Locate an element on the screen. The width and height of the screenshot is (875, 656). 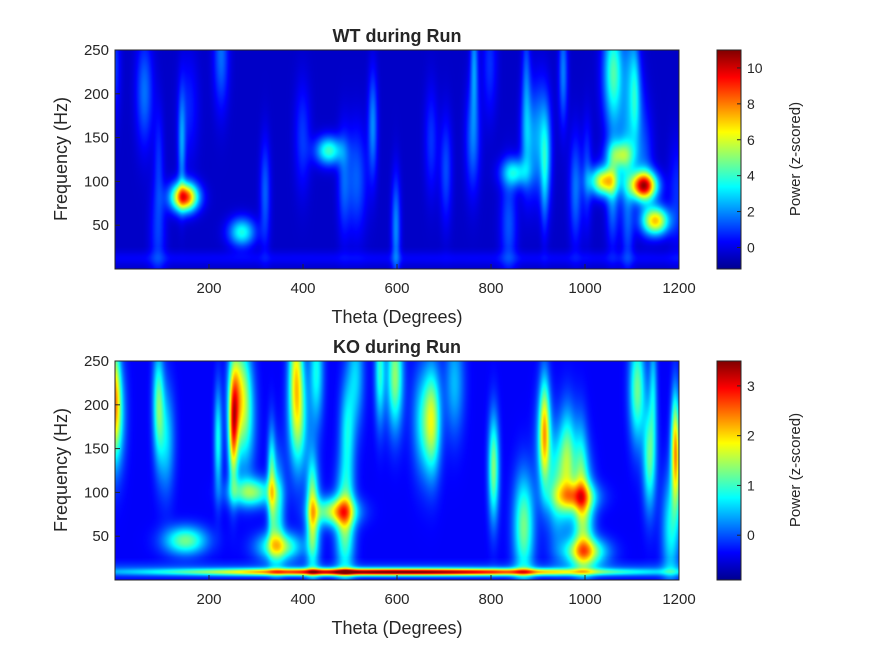
wt-x-tick-label: 1200 is located at coordinates (678, 288).